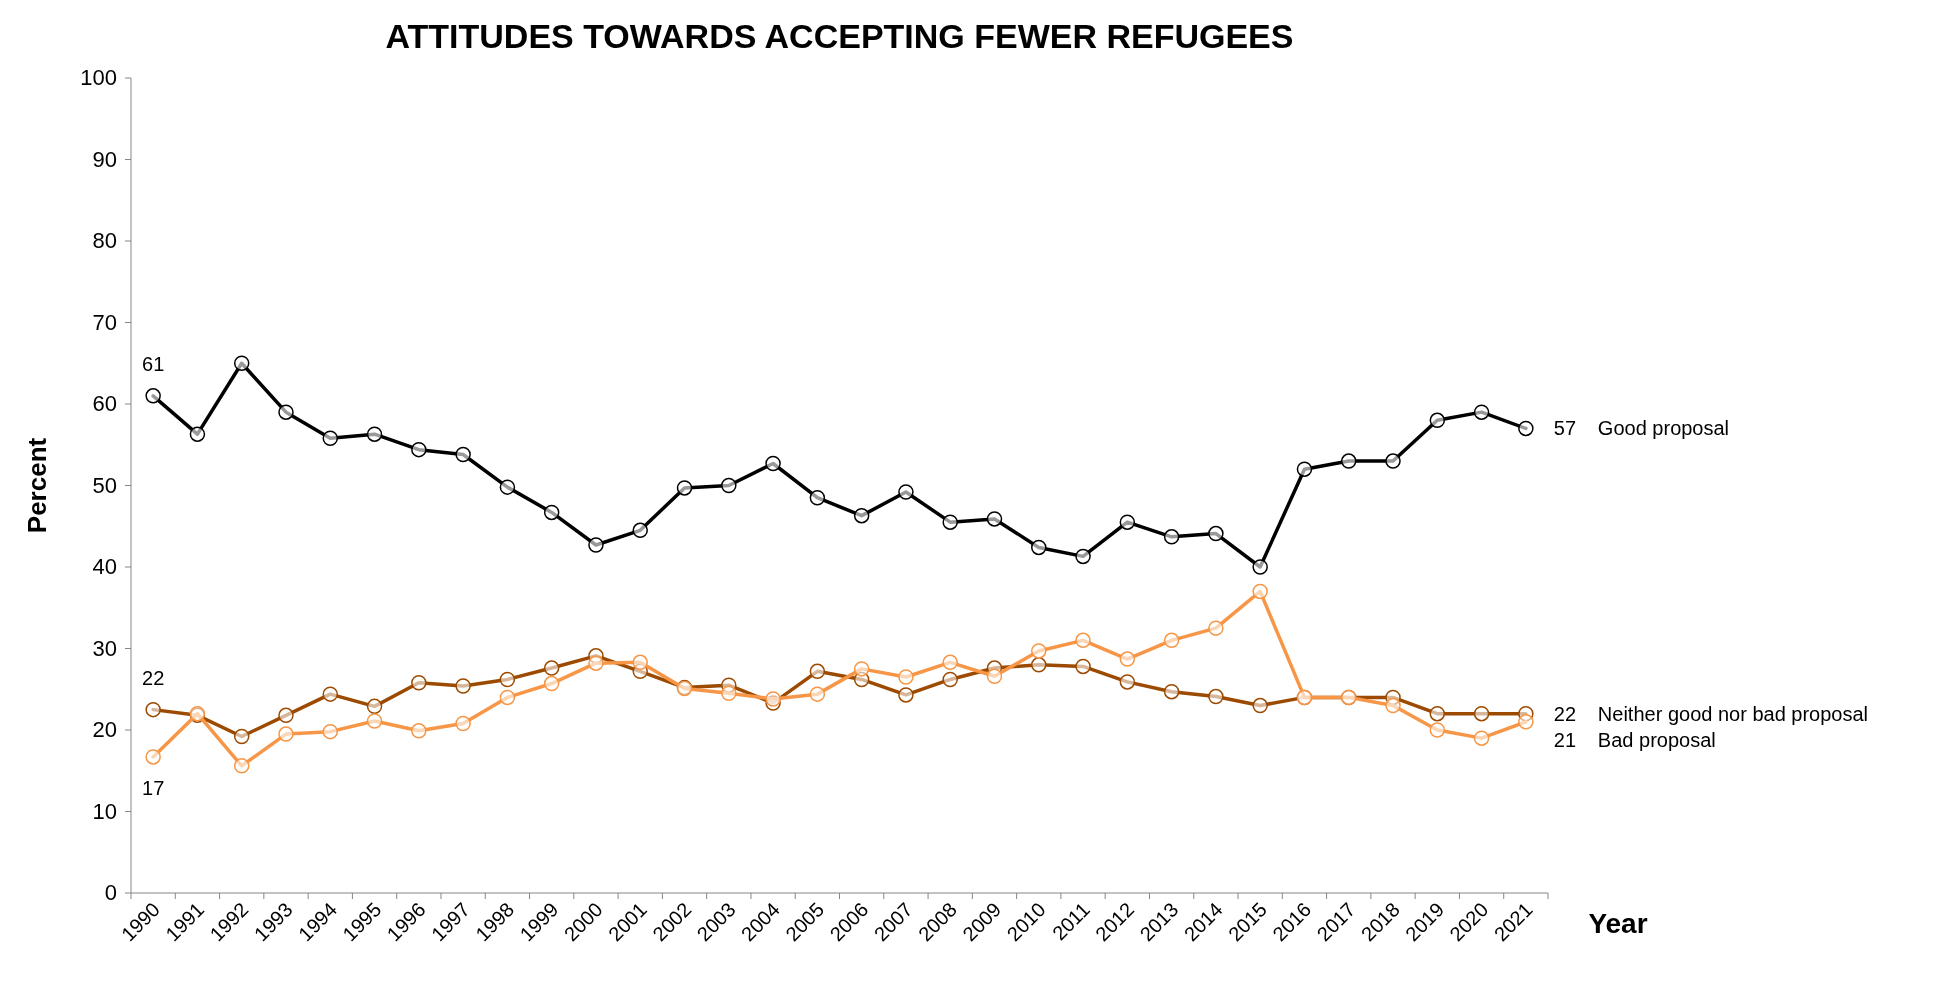  Describe the element at coordinates (104, 322) in the screenshot. I see `y-tick-label: 70` at that location.